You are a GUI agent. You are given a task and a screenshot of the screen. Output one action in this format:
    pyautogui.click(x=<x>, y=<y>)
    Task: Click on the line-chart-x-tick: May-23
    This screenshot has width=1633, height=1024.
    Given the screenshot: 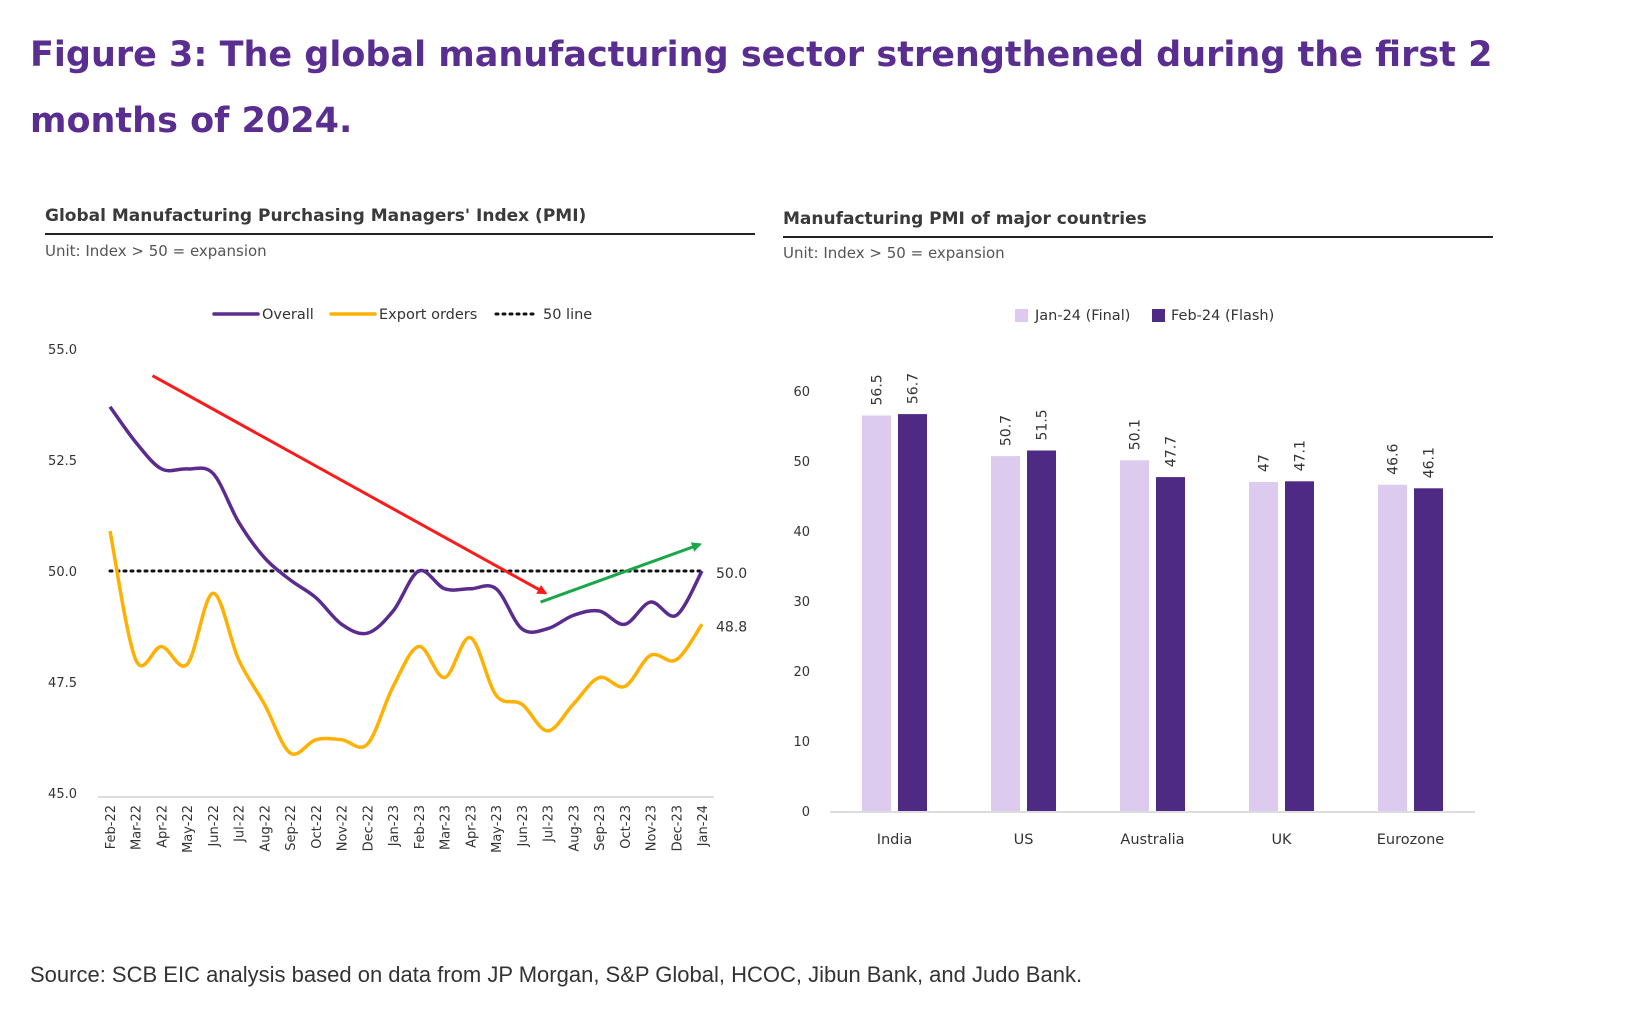 What is the action you would take?
    pyautogui.click(x=497, y=829)
    